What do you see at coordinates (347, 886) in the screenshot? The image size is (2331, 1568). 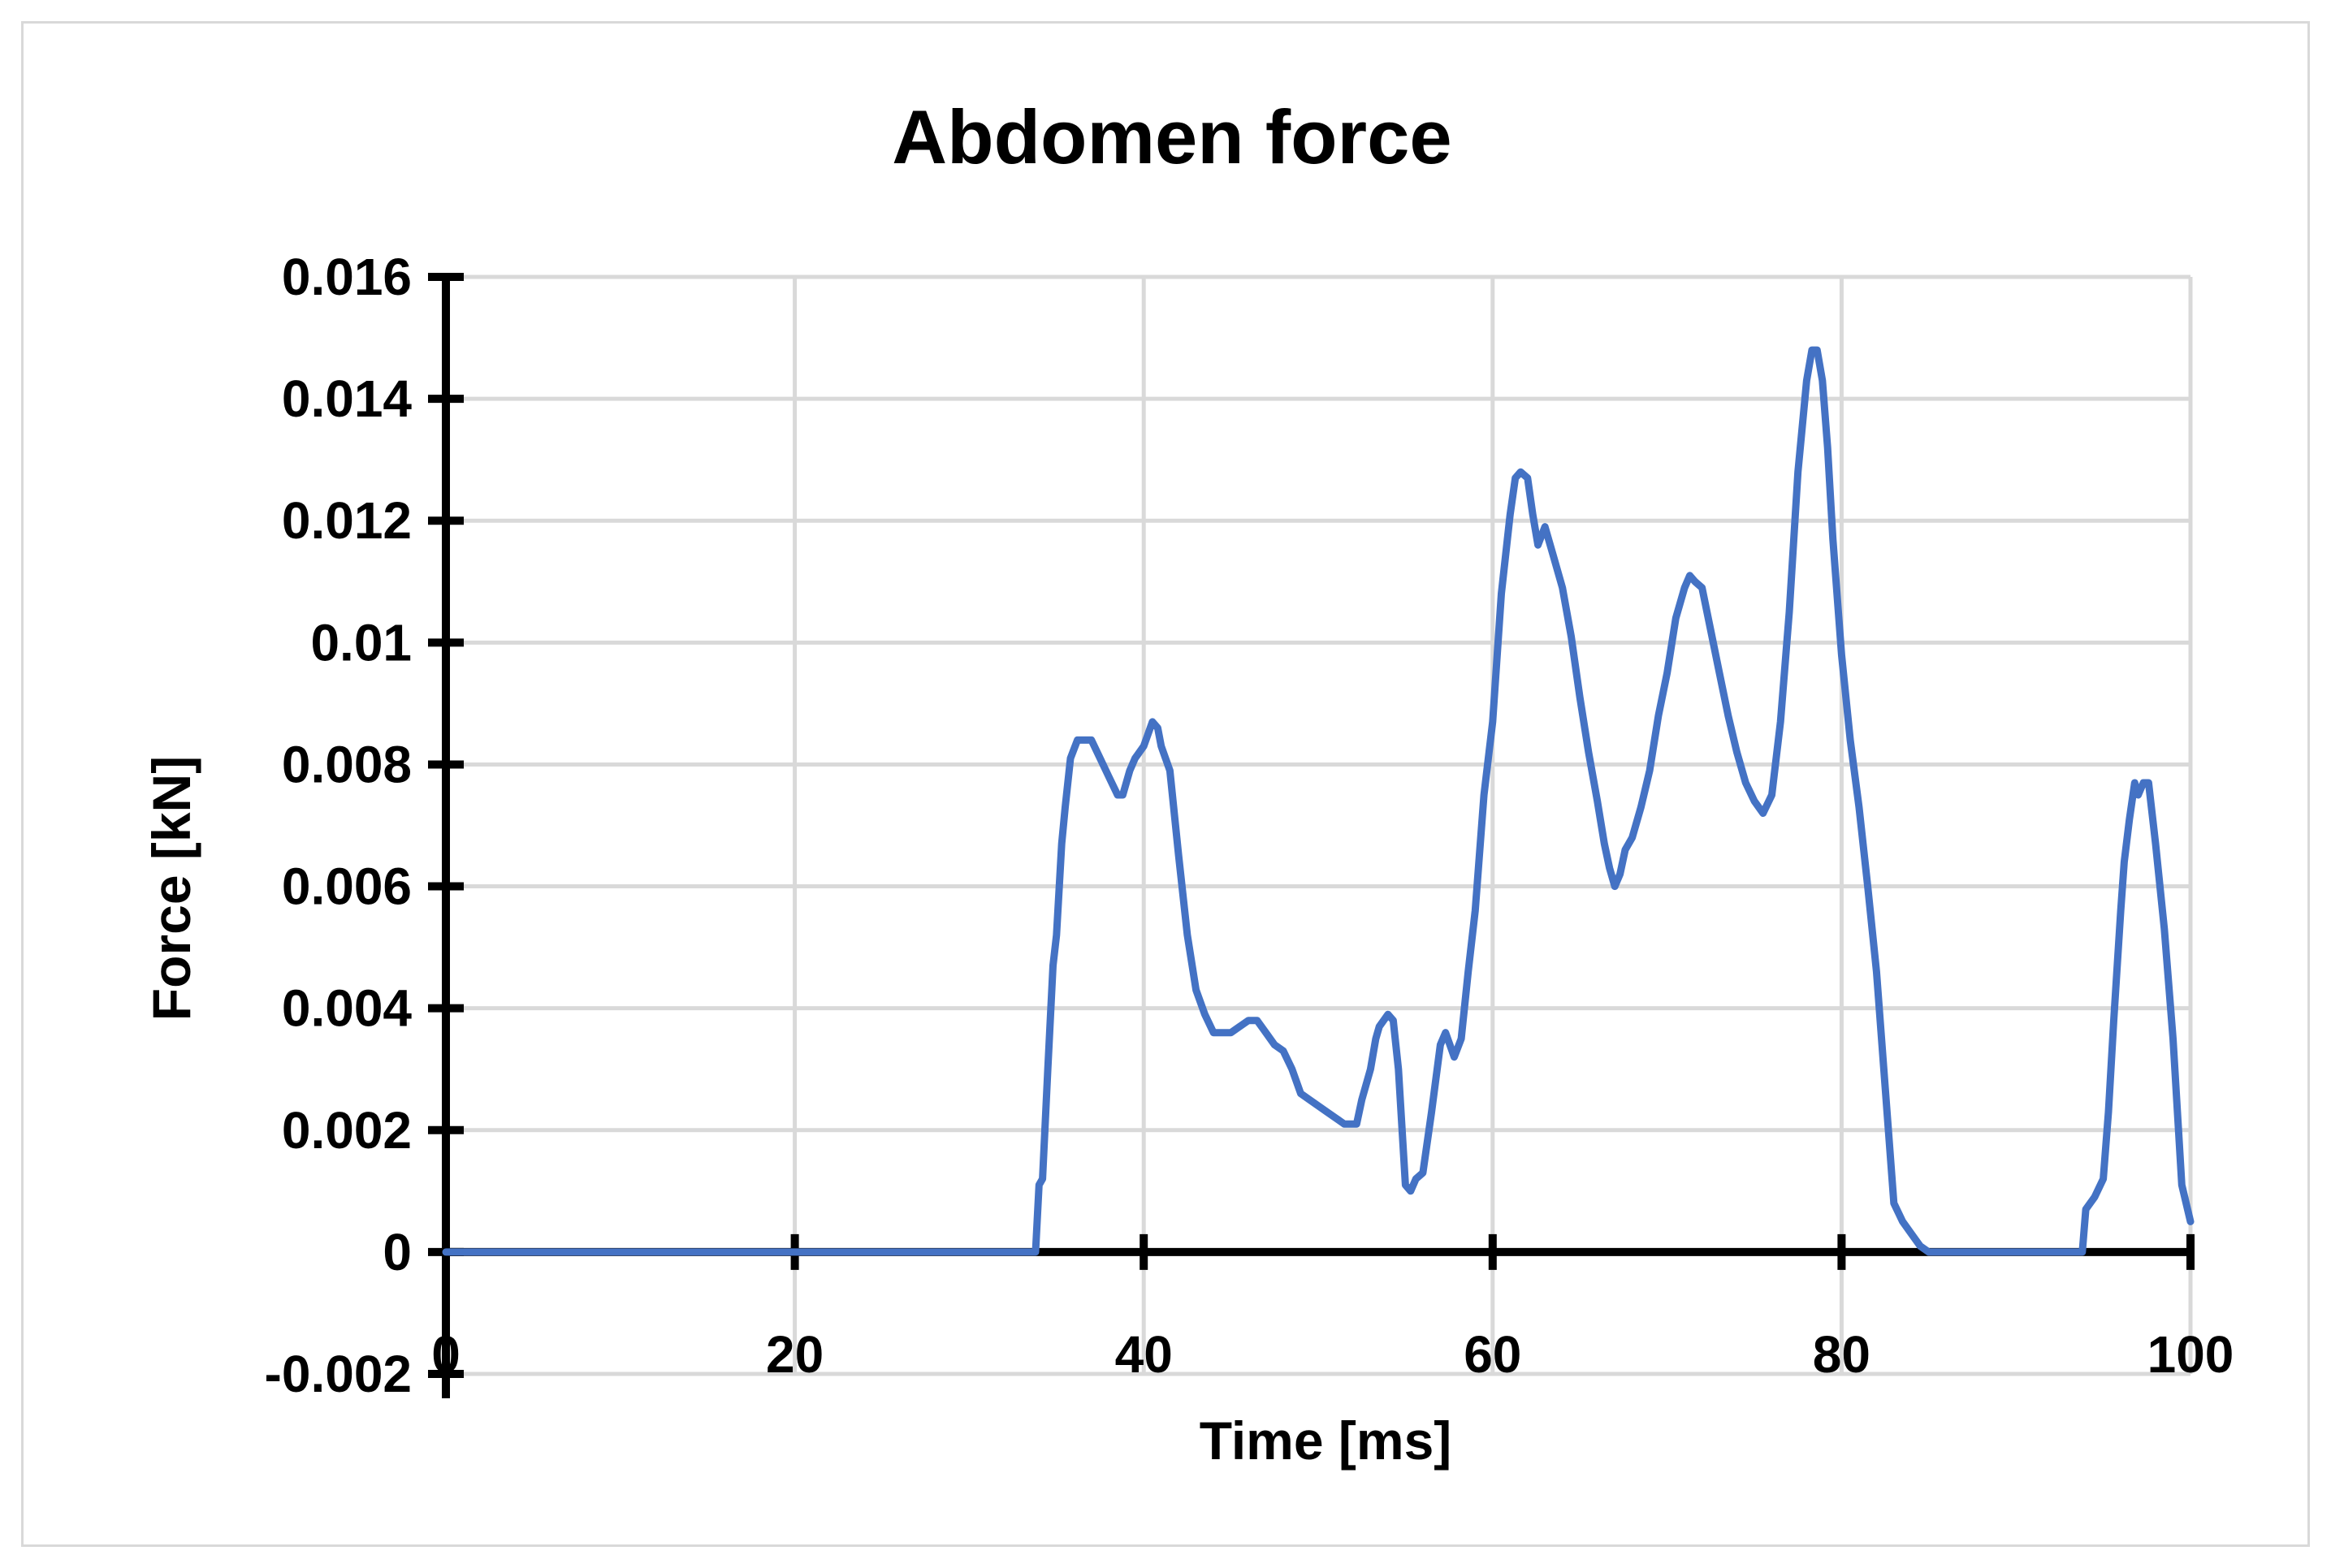 I see `y-tick-label: 0.006` at bounding box center [347, 886].